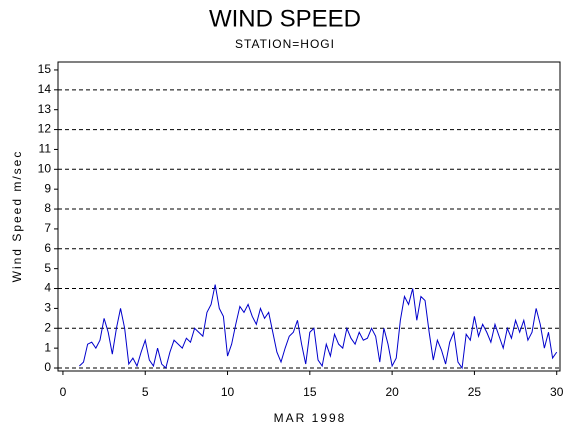 The height and width of the screenshot is (430, 570). What do you see at coordinates (45, 149) in the screenshot?
I see `y-tick-label: 11` at bounding box center [45, 149].